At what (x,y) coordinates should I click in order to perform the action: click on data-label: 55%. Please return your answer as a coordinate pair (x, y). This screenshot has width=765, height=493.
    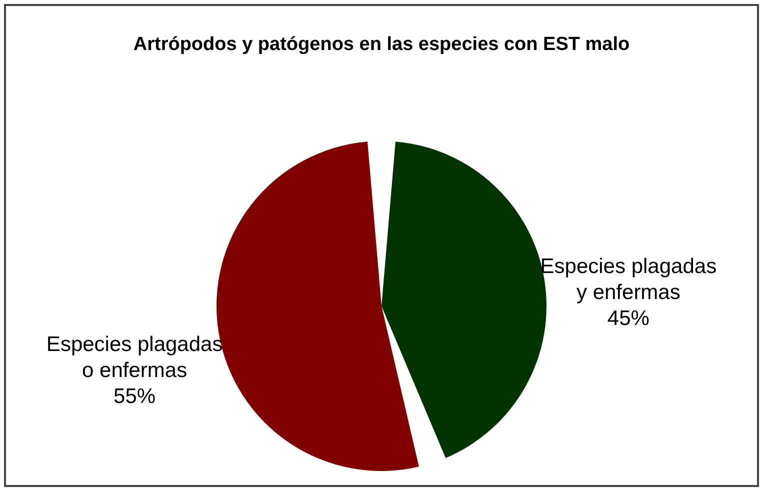
    Looking at the image, I should click on (135, 396).